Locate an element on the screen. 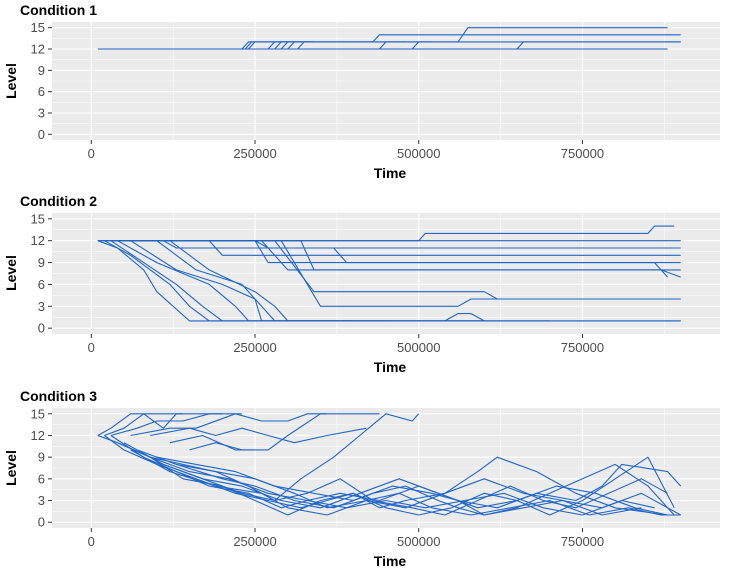 This screenshot has height=568, width=737. y-axis-title-condition-1: Level is located at coordinates (11, 81).